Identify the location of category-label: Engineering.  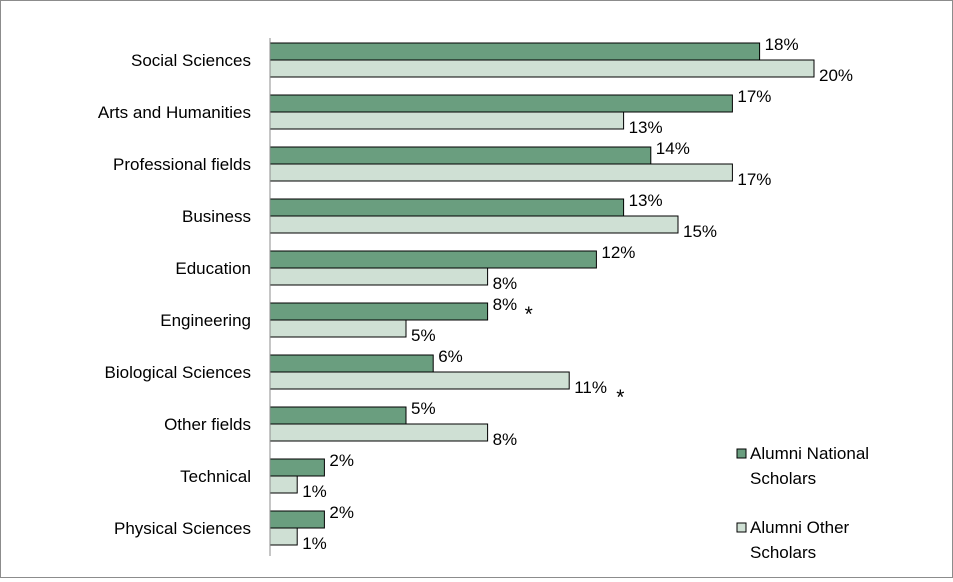
(205, 320).